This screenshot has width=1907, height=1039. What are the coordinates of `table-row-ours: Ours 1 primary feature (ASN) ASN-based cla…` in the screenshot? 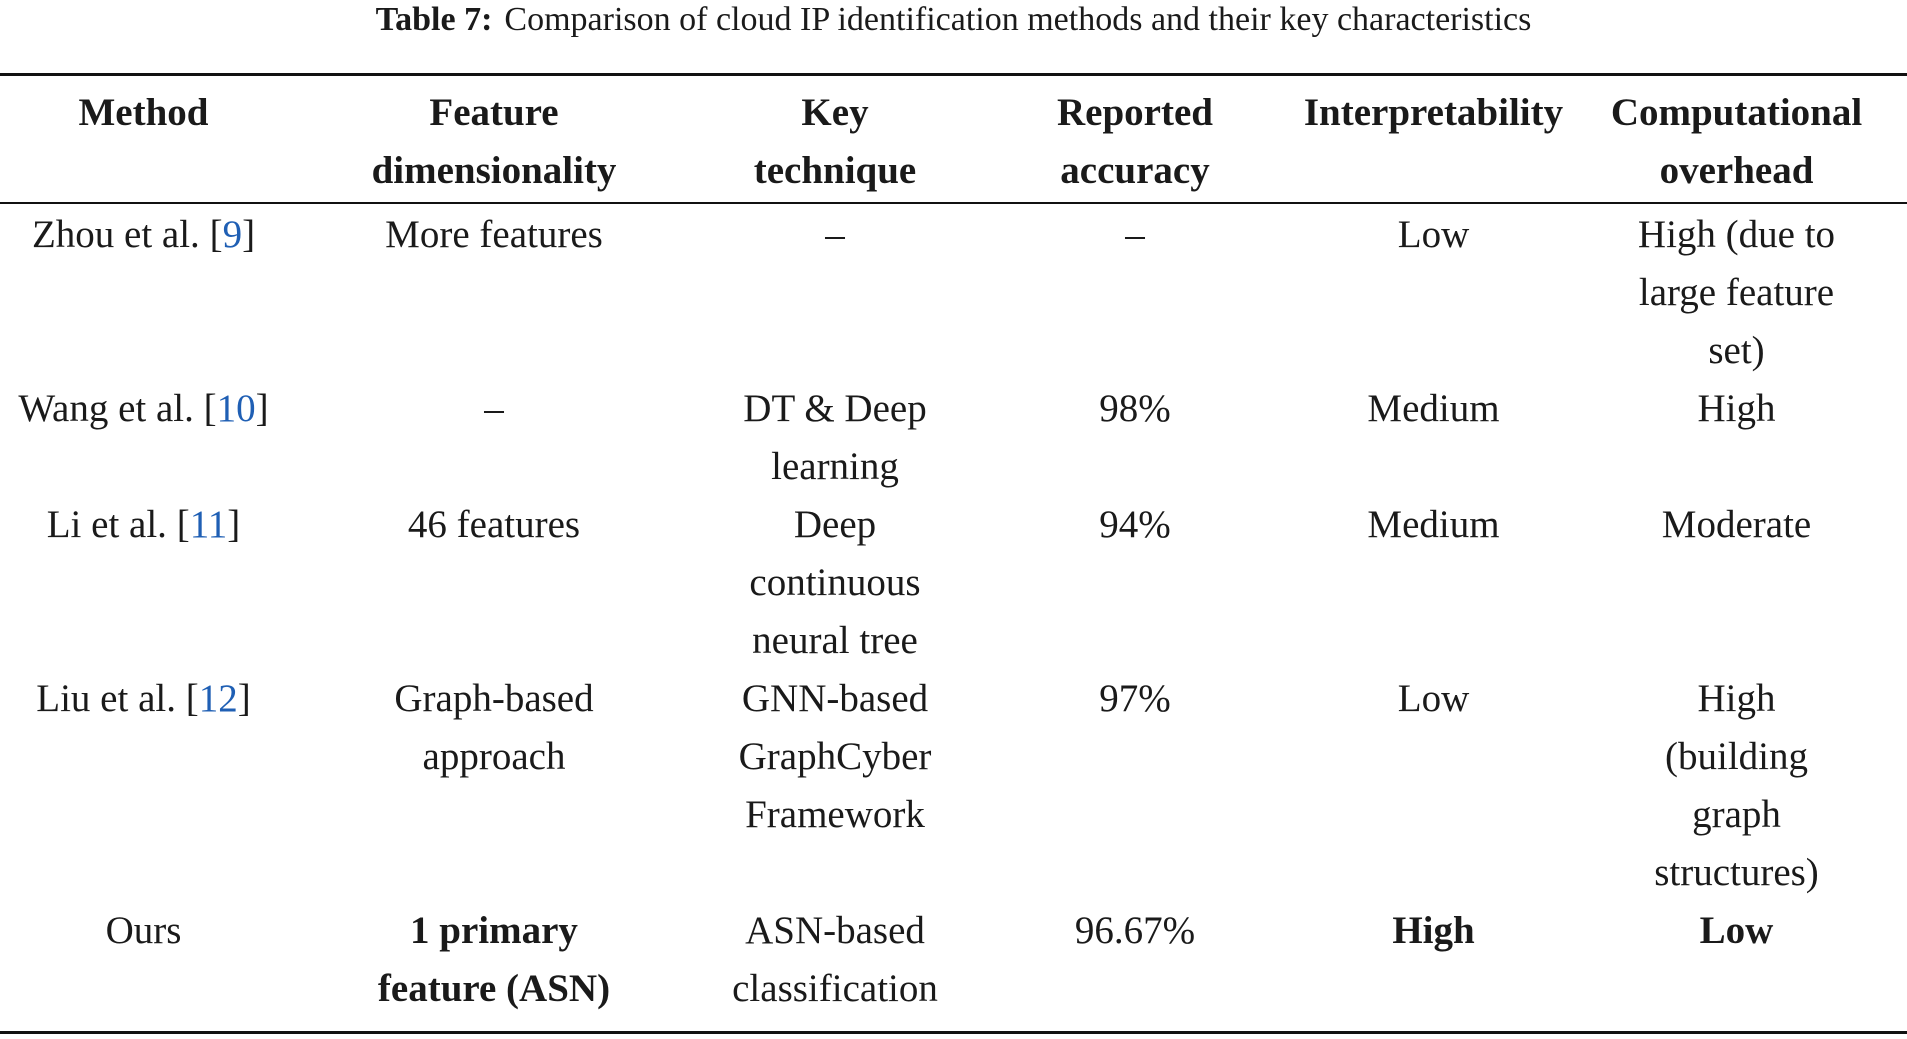 It's located at (953, 960).